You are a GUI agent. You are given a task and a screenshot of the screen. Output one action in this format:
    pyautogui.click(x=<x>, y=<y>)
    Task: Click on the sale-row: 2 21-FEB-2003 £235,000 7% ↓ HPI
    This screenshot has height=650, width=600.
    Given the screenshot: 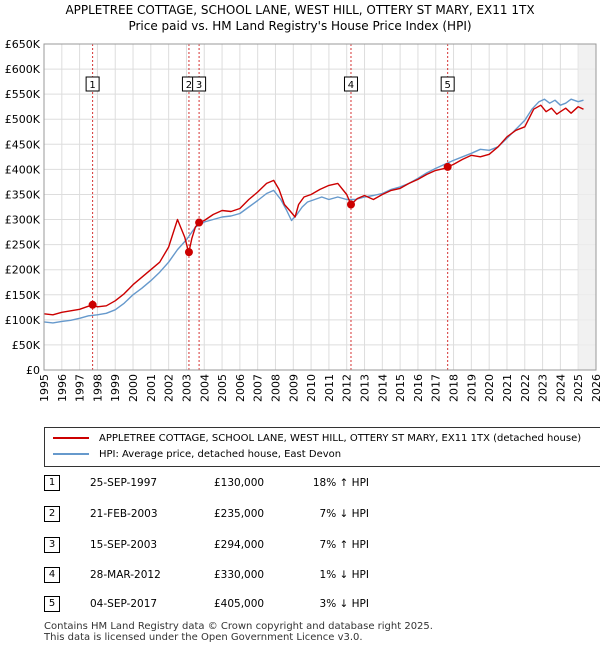 What is the action you would take?
    pyautogui.click(x=244, y=514)
    